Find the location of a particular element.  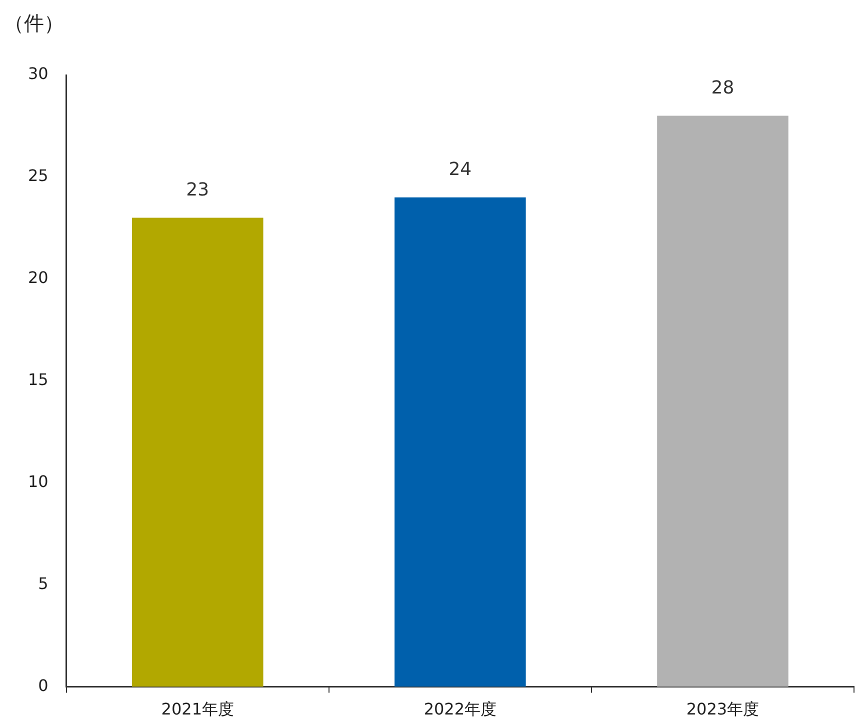

x-tick-label: 2021年度 is located at coordinates (197, 709).